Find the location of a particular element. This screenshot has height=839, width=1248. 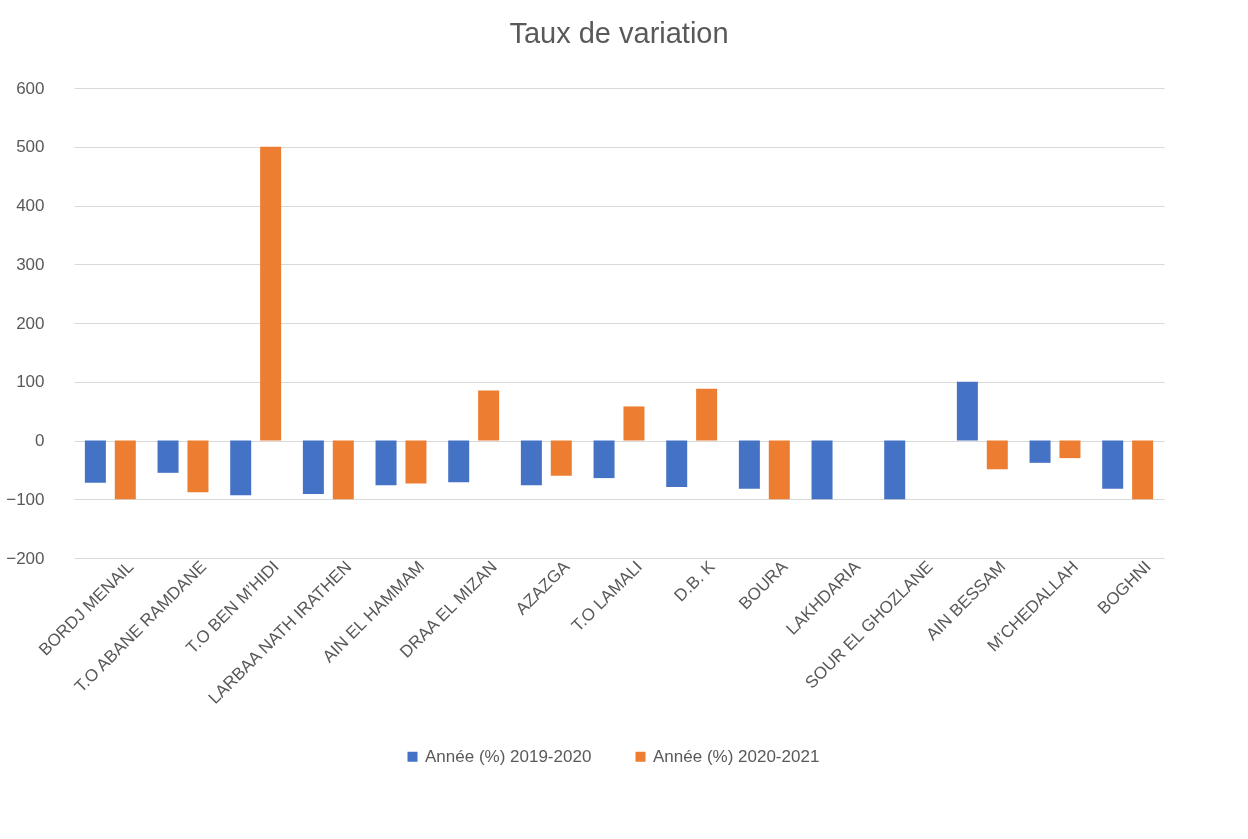

y-tick-label: 100 is located at coordinates (30, 382).